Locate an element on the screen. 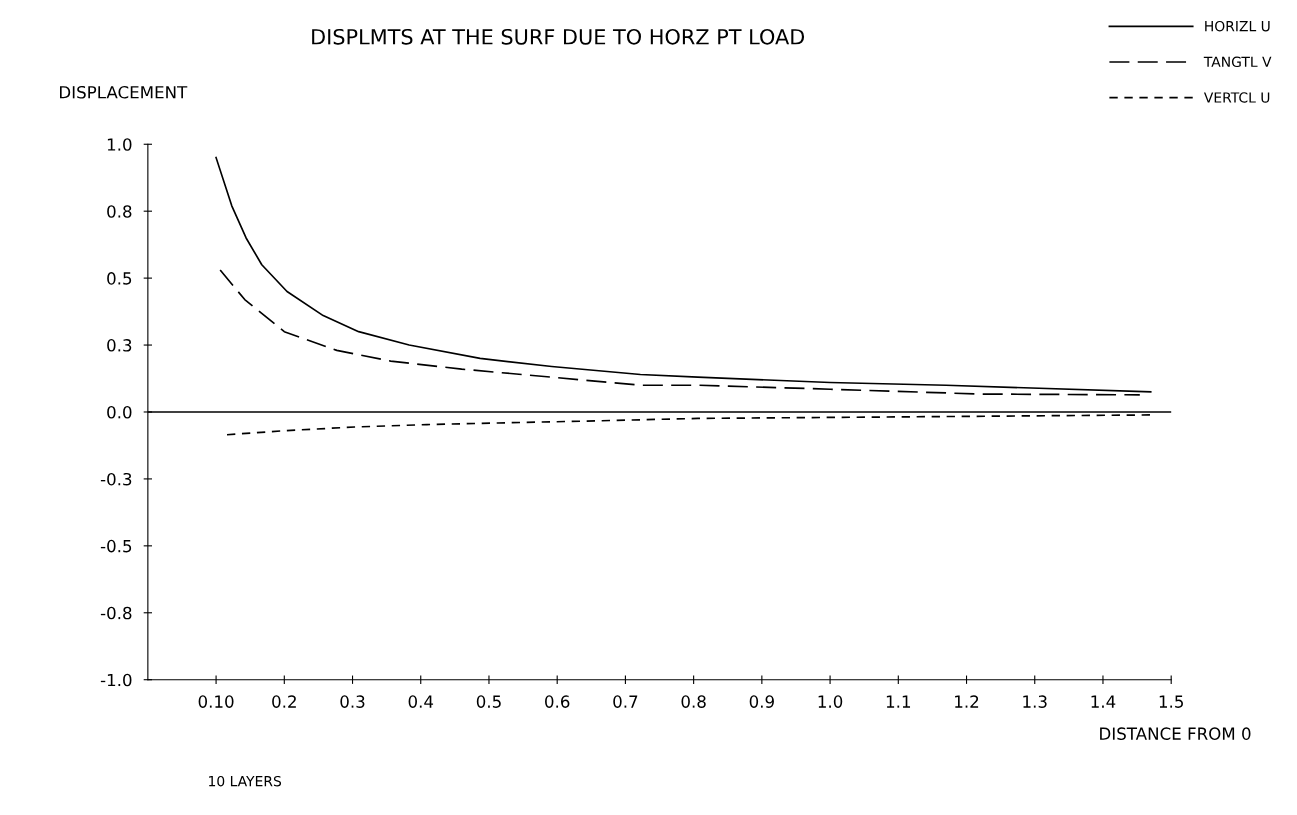 The image size is (1297, 815). y-tick-label: -1.0 is located at coordinates (116, 680).